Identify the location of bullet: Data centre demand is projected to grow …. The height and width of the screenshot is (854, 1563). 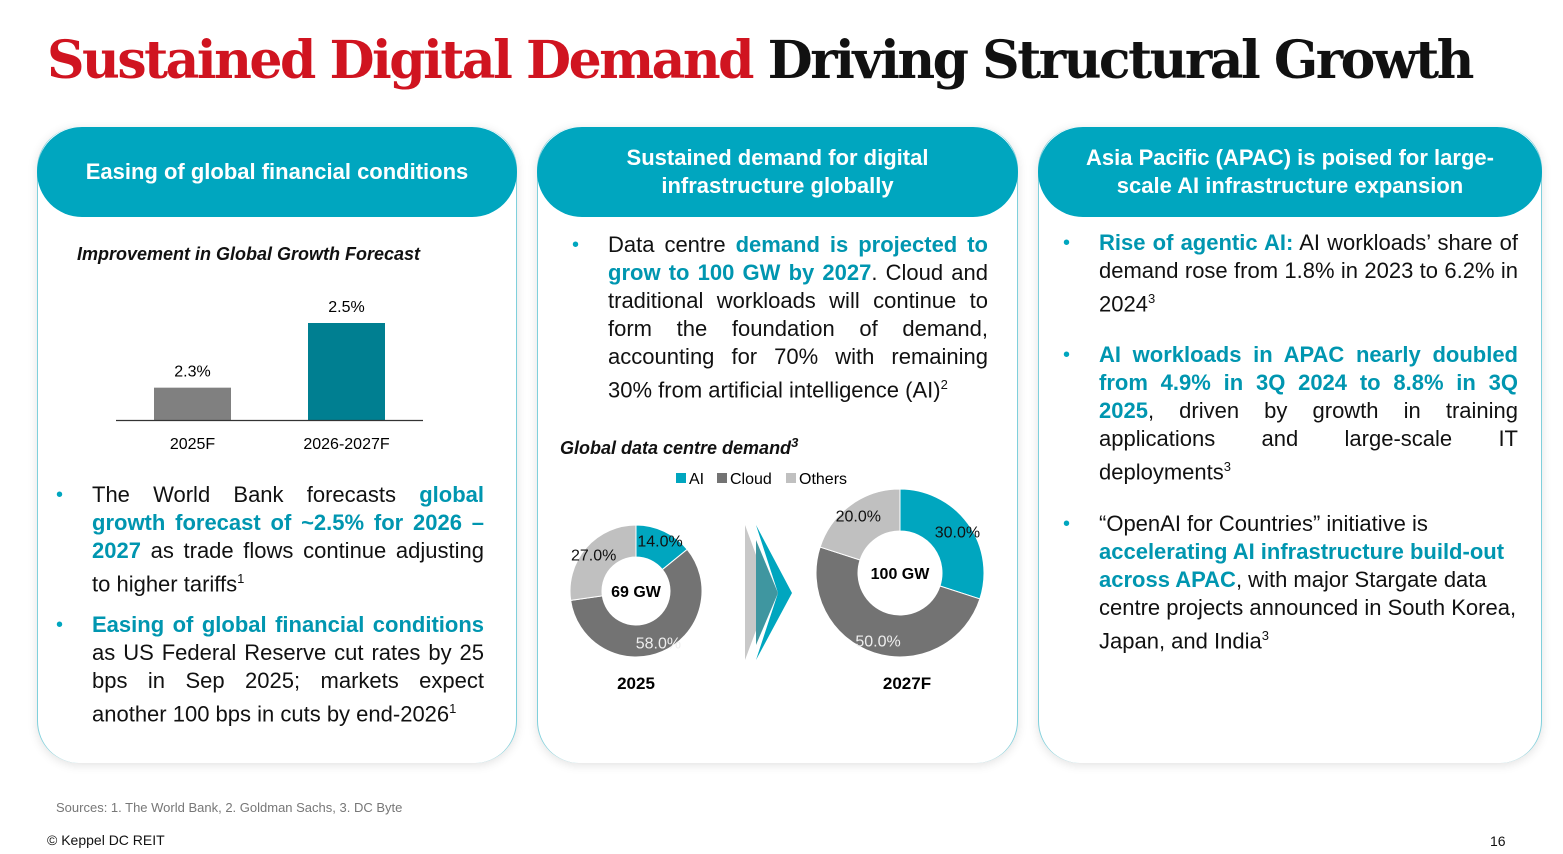
(780, 317).